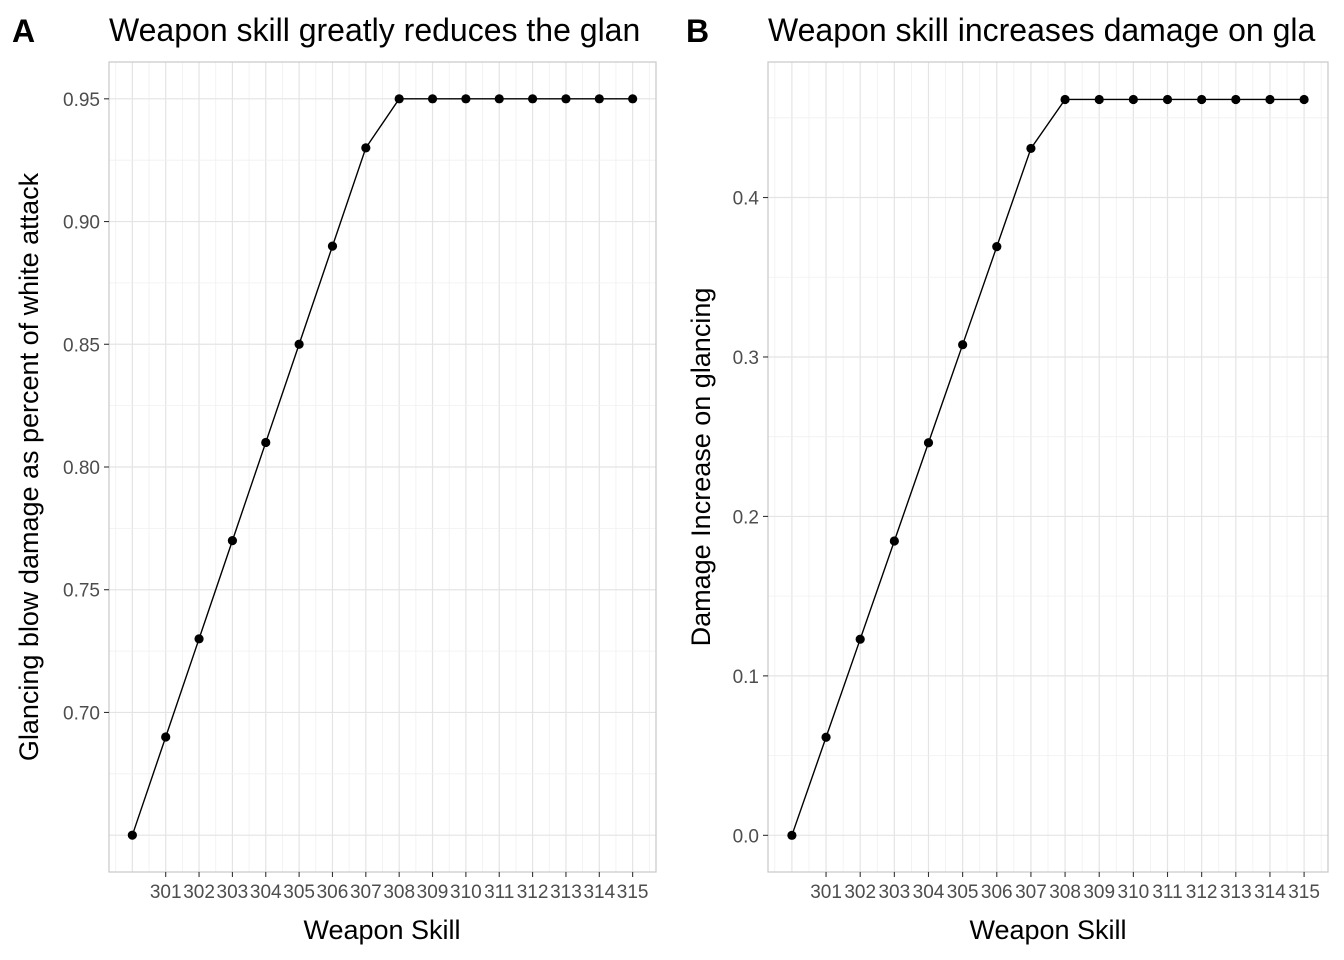 This screenshot has width=1344, height=960. I want to click on y-tick-label: 0.1, so click(746, 677).